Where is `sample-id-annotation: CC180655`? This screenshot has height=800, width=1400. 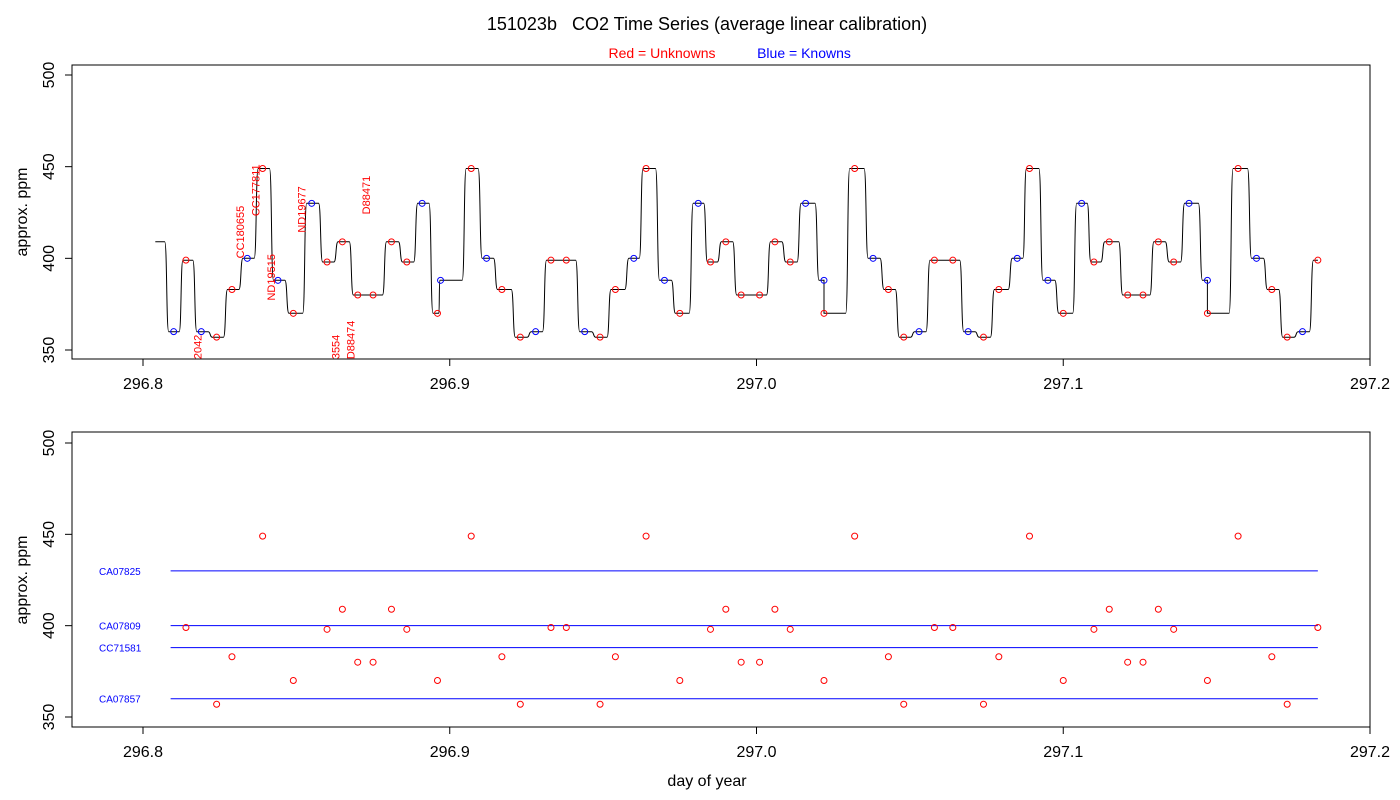 sample-id-annotation: CC180655 is located at coordinates (241, 232).